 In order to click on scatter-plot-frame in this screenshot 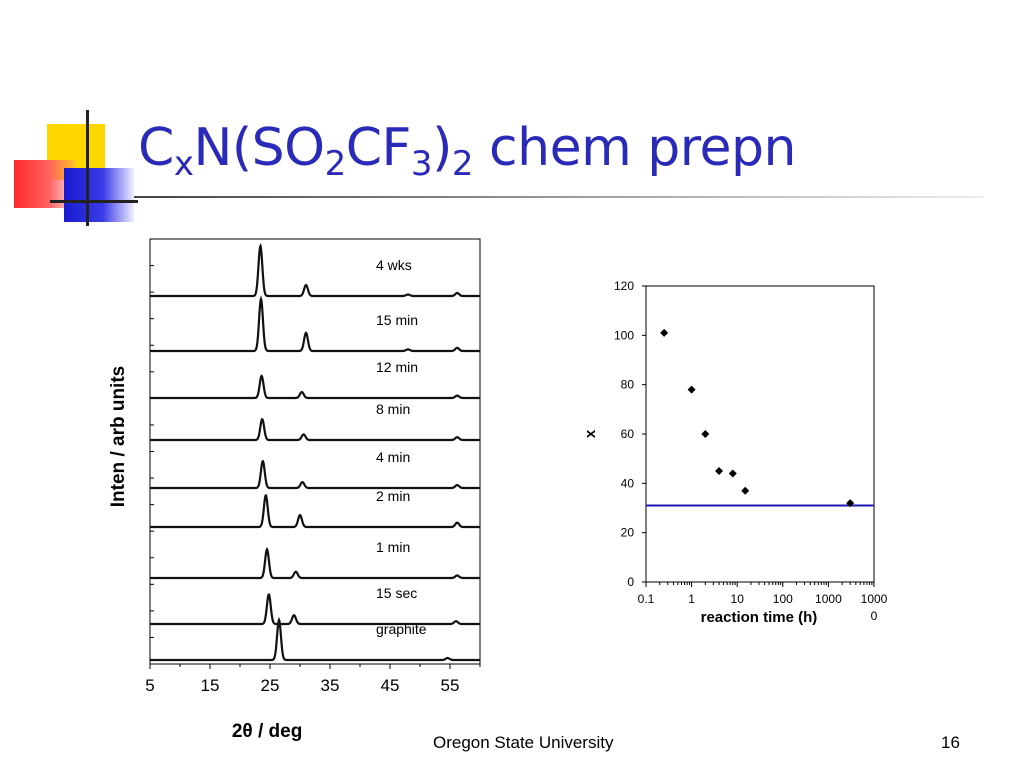, I will do `click(760, 434)`.